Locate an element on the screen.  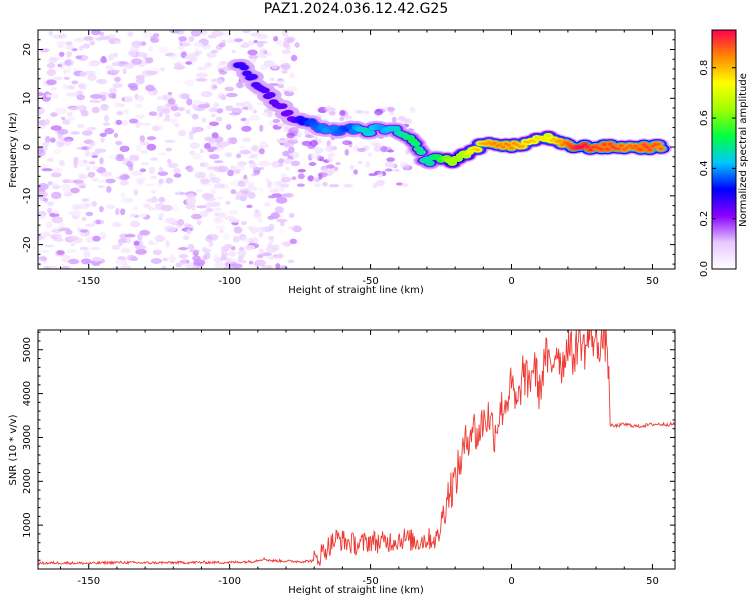
x-tick-label: 0 is located at coordinates (511, 281).